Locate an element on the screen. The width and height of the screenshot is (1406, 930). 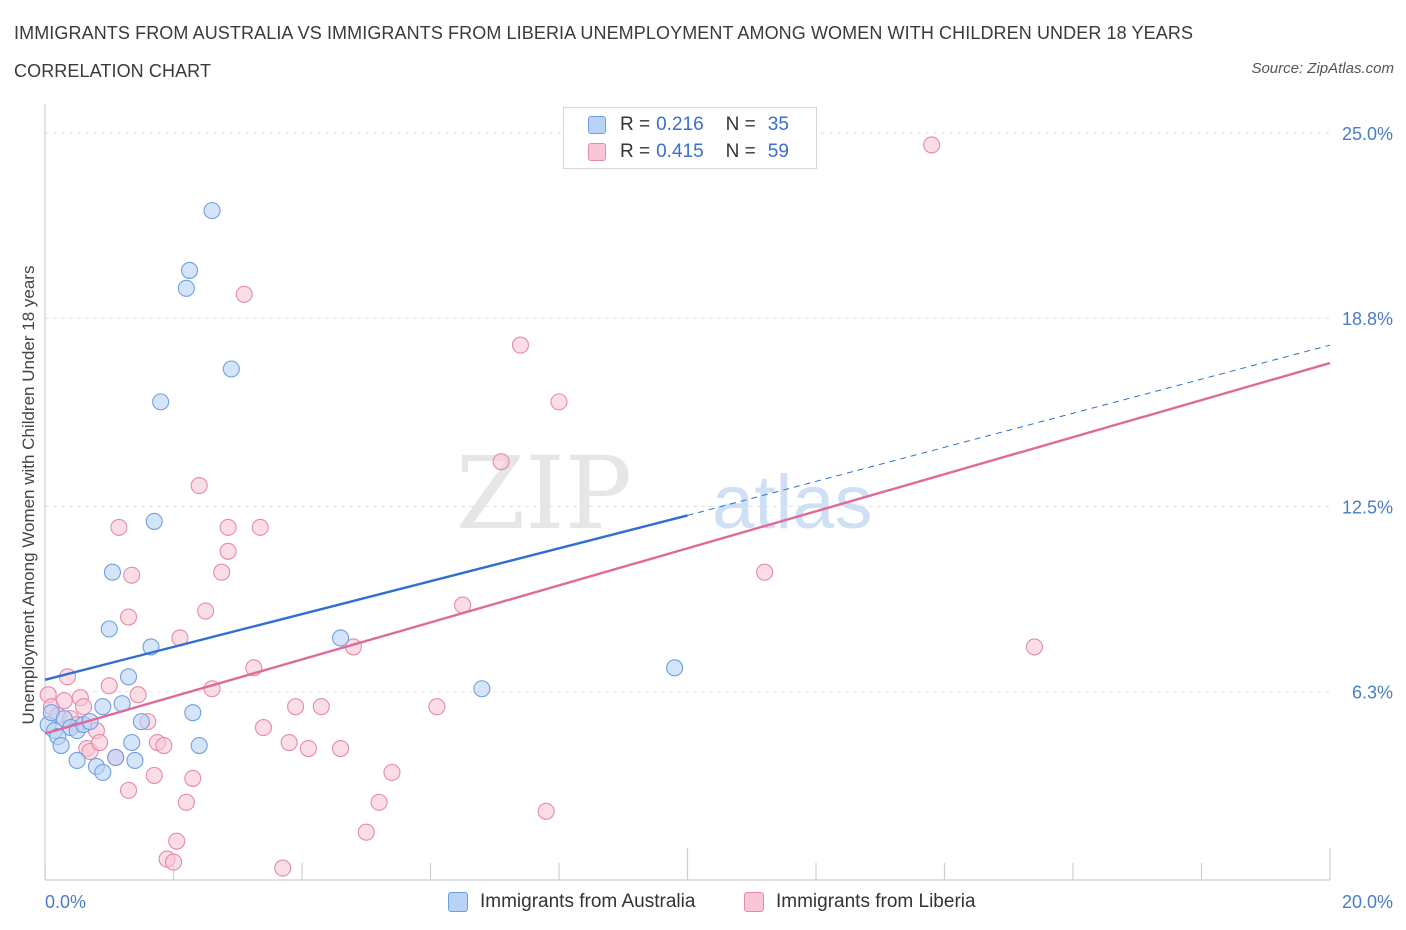
source-label: Source: ZipAtlas.com is located at coordinates (1322, 68).